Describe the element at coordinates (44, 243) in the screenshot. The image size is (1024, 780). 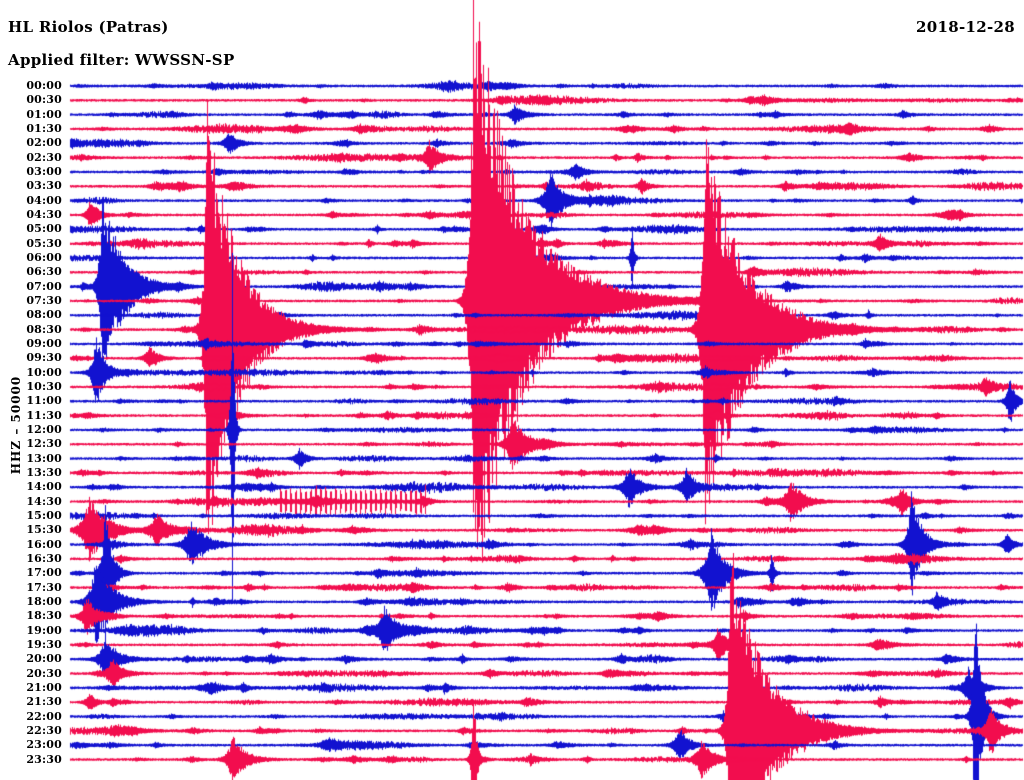
I see `time-axis-label: 05:30` at that location.